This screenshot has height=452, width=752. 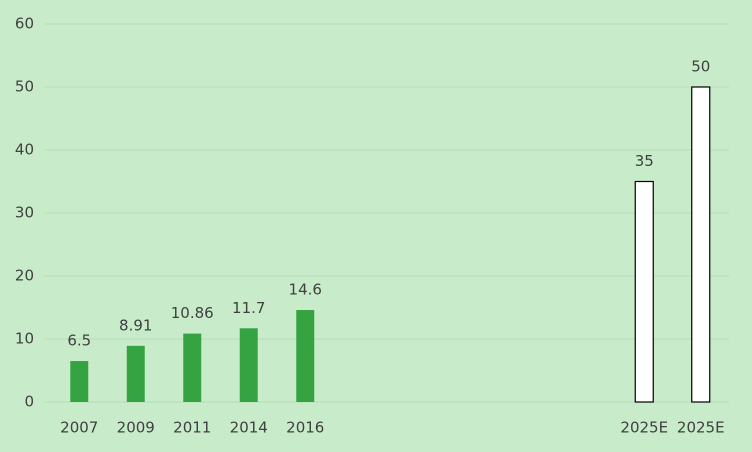 What do you see at coordinates (305, 290) in the screenshot?
I see `data-label: 14.6` at bounding box center [305, 290].